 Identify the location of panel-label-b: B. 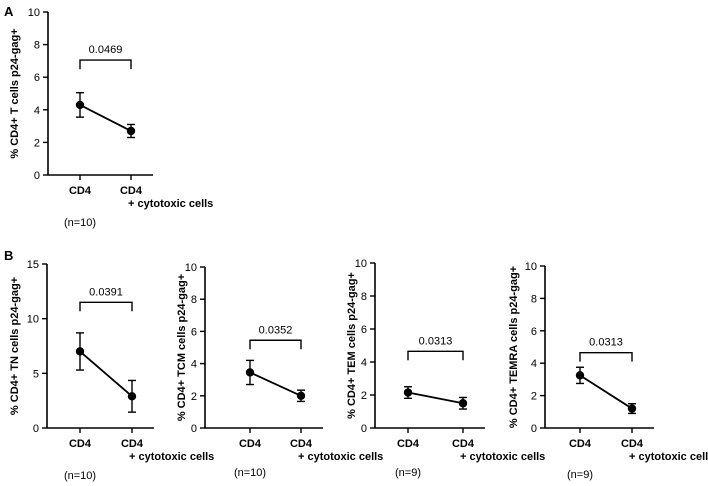
(8, 255).